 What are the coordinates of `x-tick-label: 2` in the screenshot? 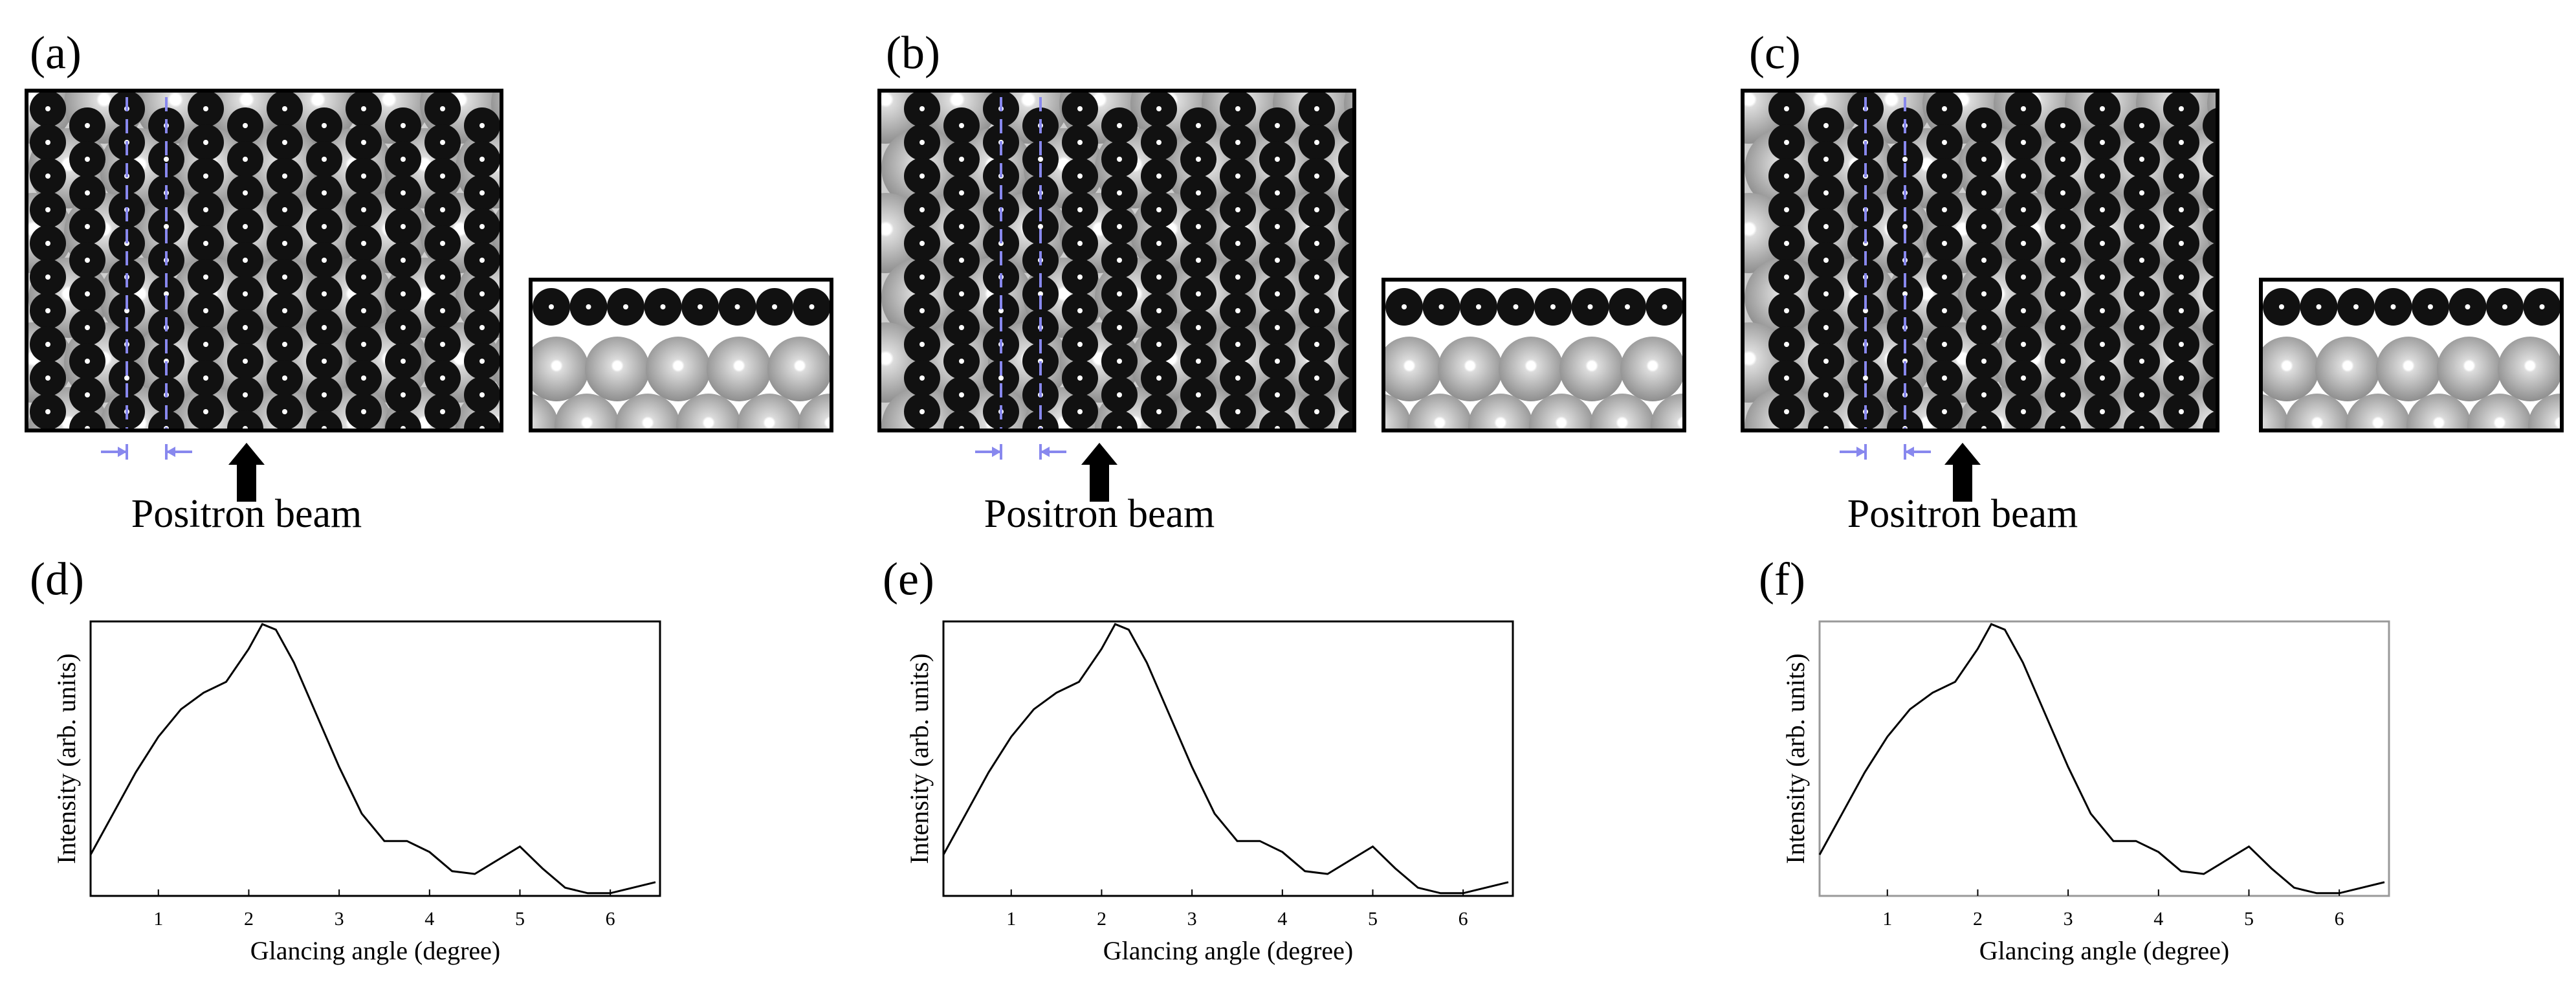 It's located at (249, 919).